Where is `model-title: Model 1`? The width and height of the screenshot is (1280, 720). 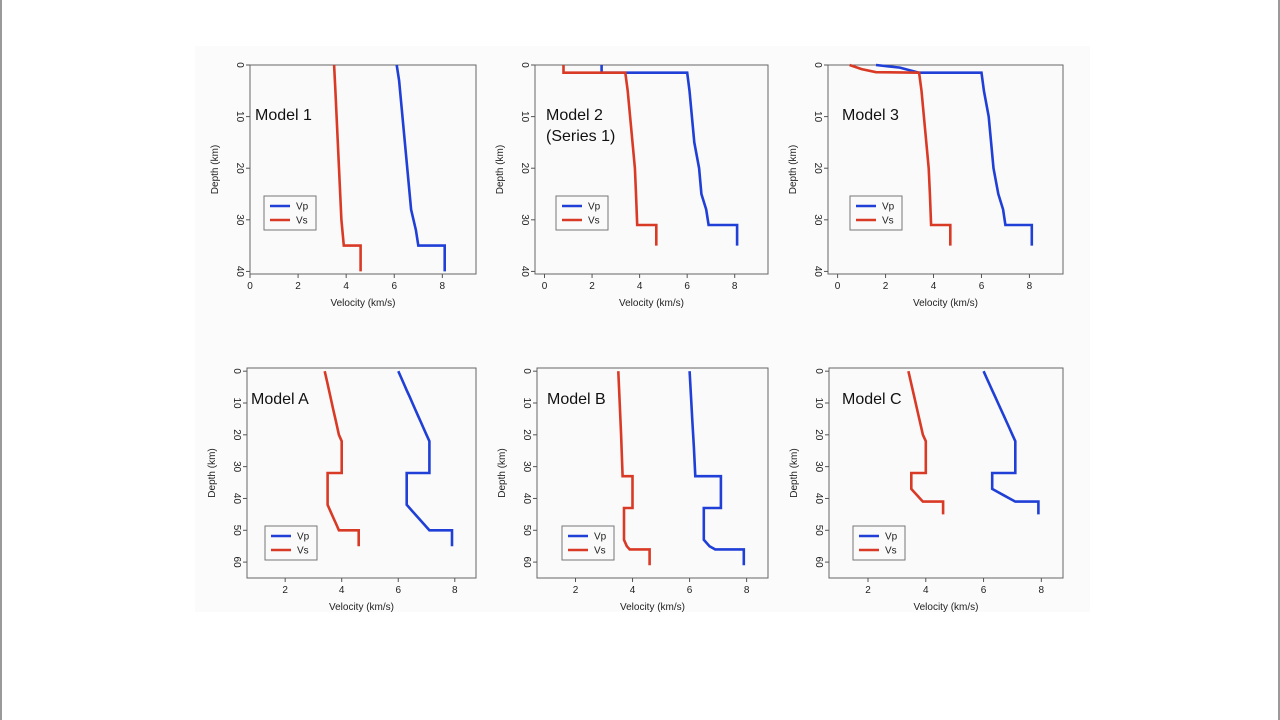 model-title: Model 1 is located at coordinates (283, 115).